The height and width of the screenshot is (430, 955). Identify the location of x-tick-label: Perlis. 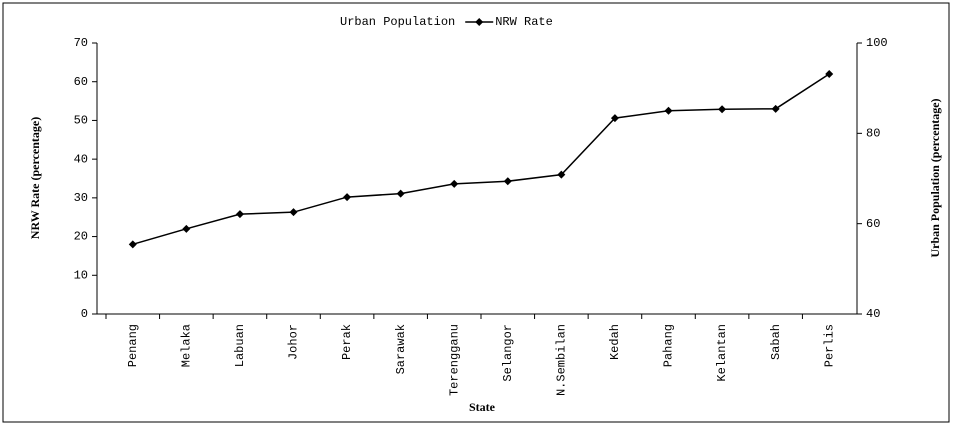
(829, 345).